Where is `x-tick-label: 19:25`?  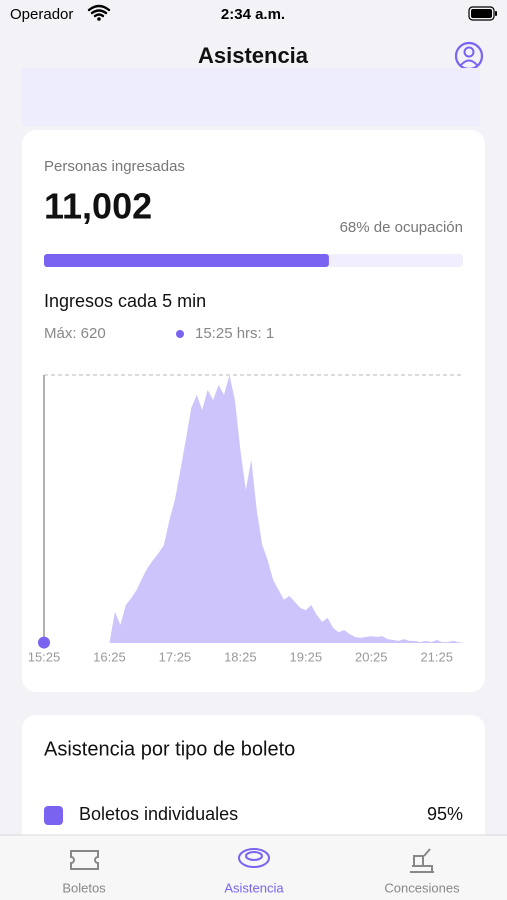 x-tick-label: 19:25 is located at coordinates (306, 656).